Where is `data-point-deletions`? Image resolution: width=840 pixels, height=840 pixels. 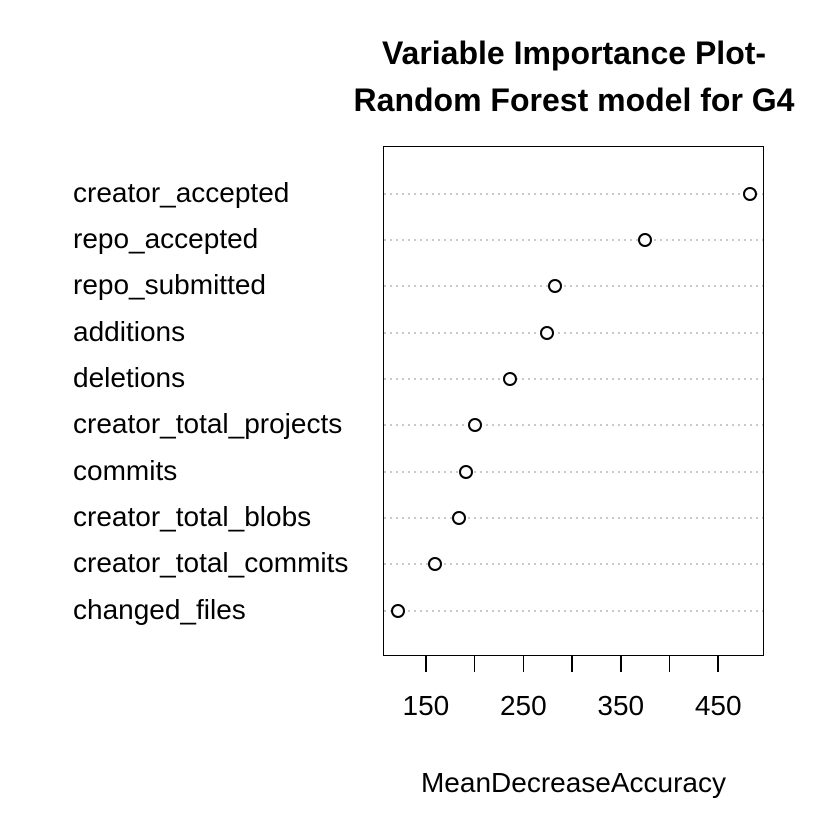 data-point-deletions is located at coordinates (509, 378).